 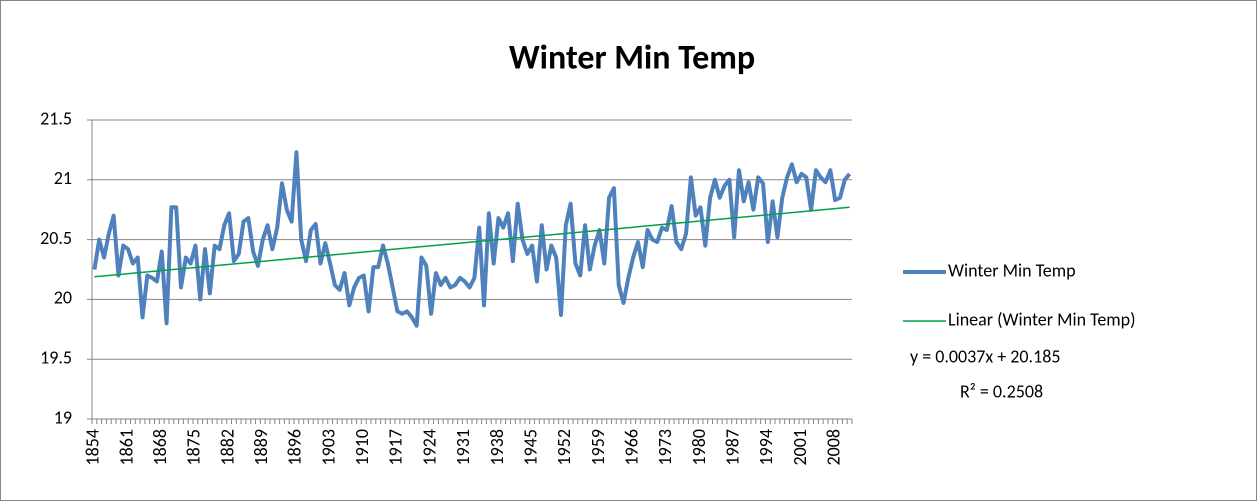 I want to click on y-tick-label: 19.5, so click(x=56, y=357).